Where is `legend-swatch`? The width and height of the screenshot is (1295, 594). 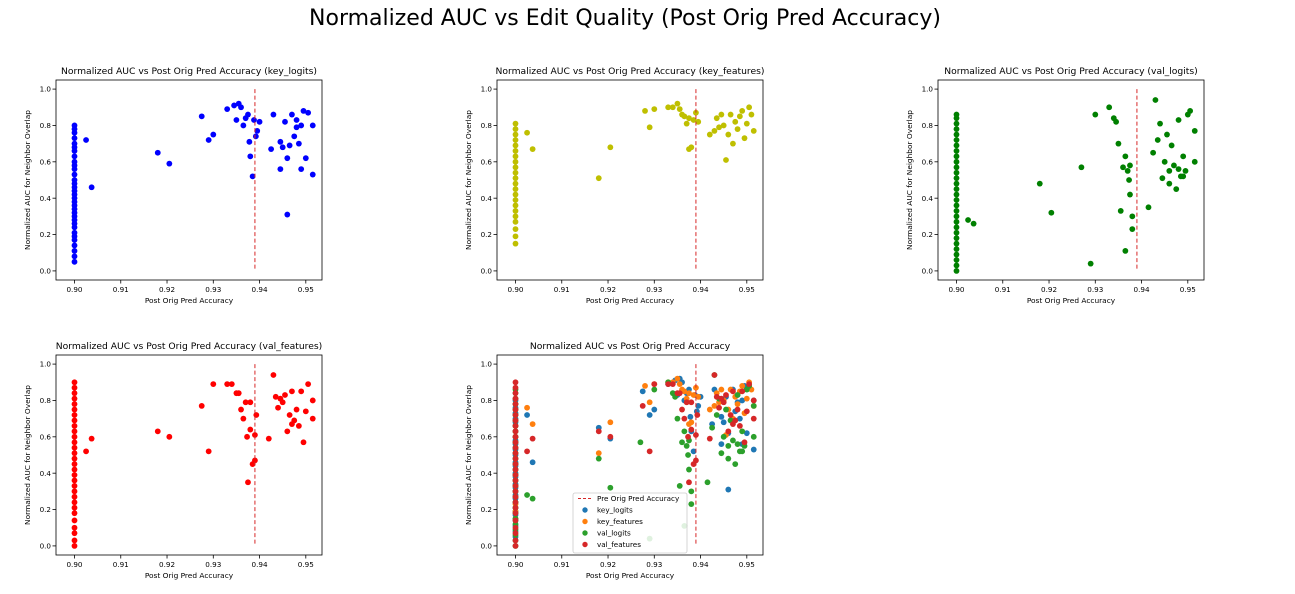 legend-swatch is located at coordinates (585, 533).